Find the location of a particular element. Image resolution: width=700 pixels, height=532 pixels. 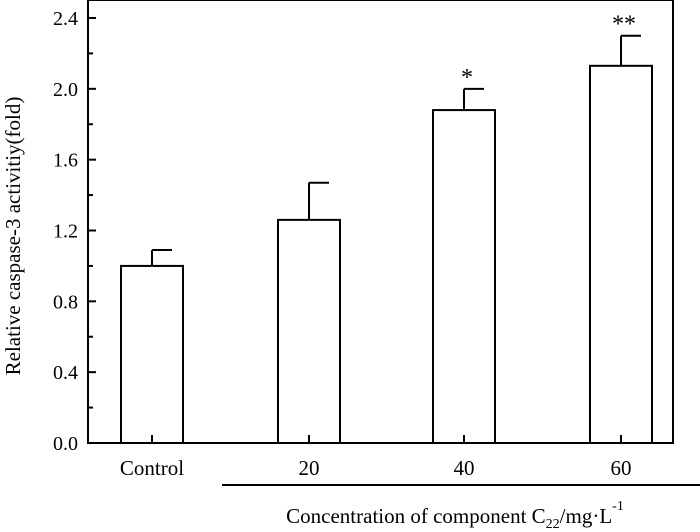

y-tick-label: 0.4 is located at coordinates (65, 373).